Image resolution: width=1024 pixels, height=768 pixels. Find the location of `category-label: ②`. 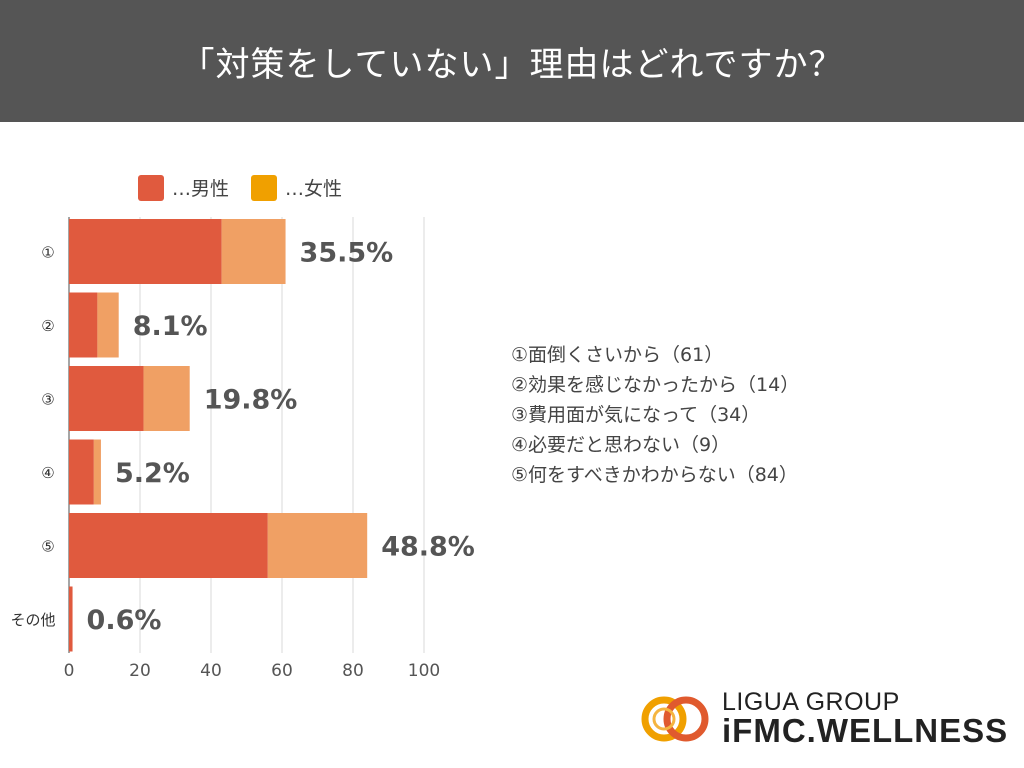

category-label: ② is located at coordinates (47, 326).